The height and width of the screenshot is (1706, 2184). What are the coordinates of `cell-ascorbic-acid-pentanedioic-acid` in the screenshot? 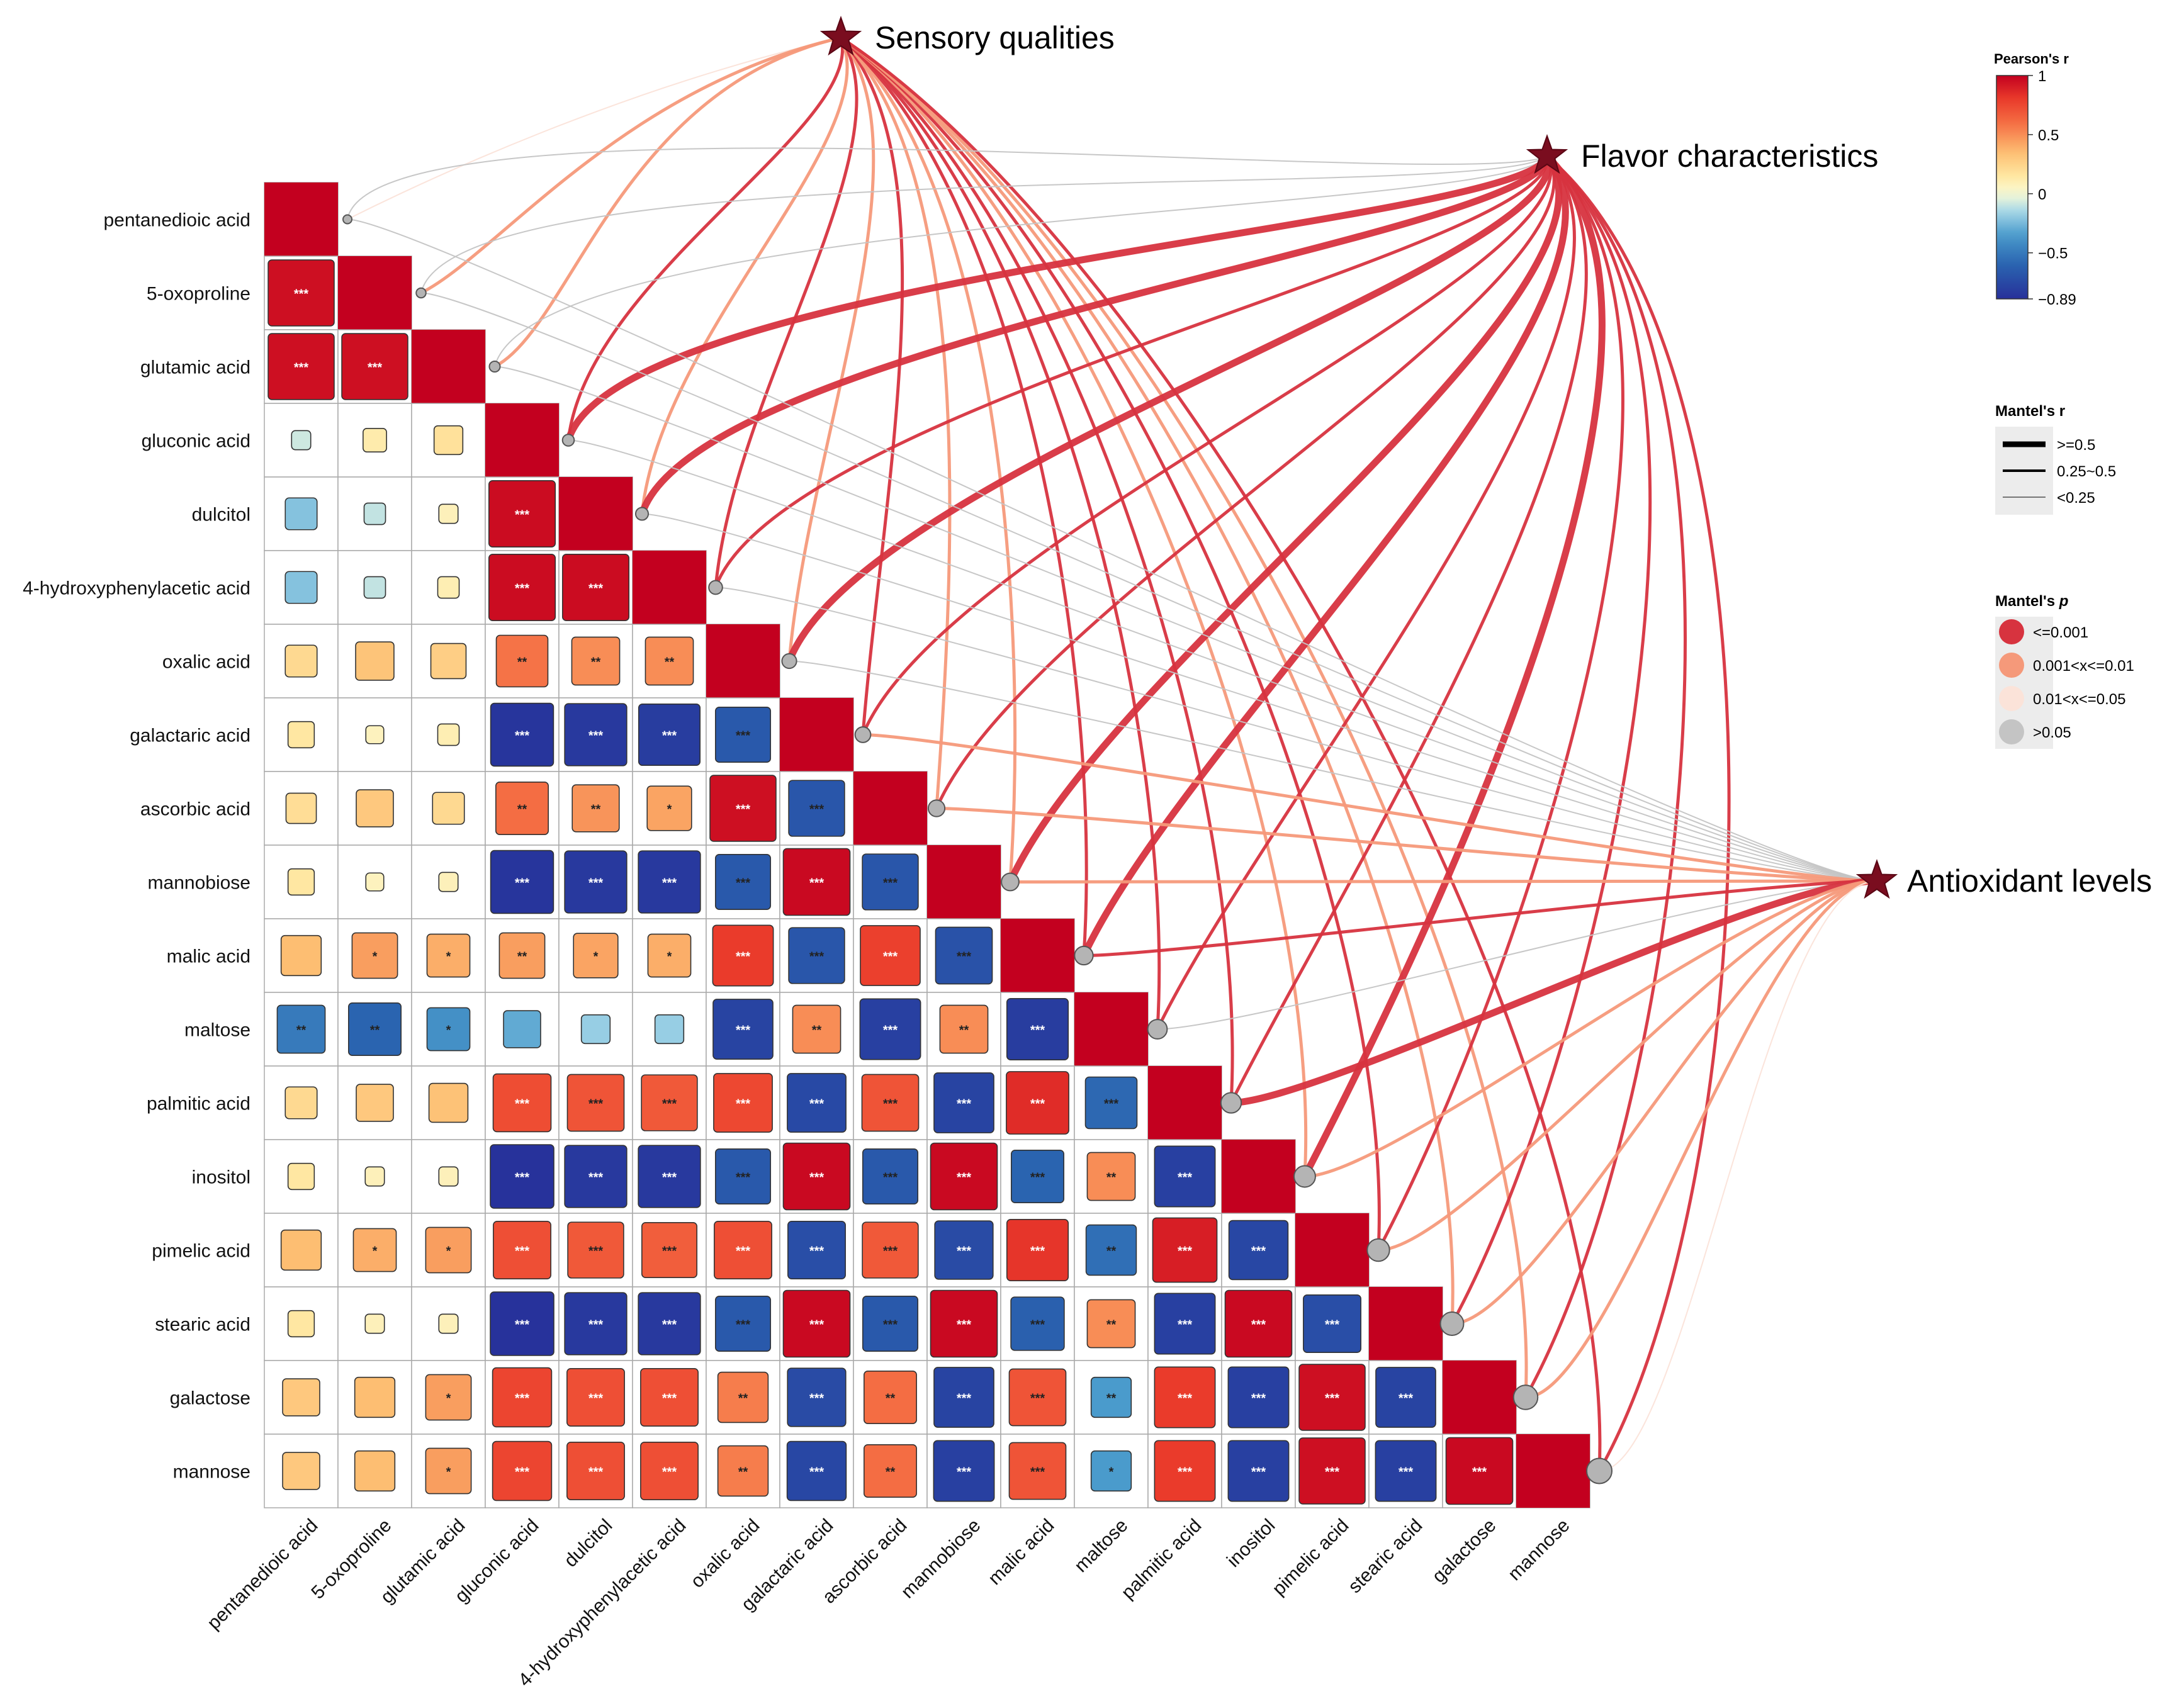 It's located at (301, 809).